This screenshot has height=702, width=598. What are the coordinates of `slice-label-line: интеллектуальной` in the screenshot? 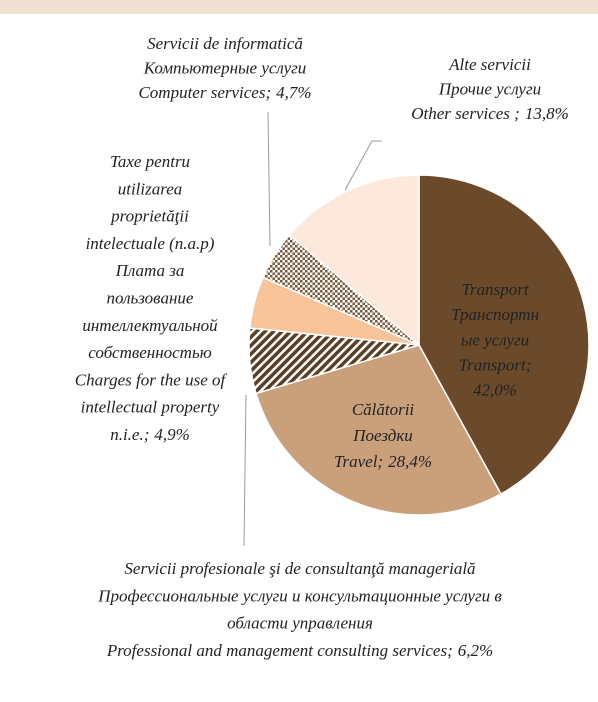 It's located at (150, 325).